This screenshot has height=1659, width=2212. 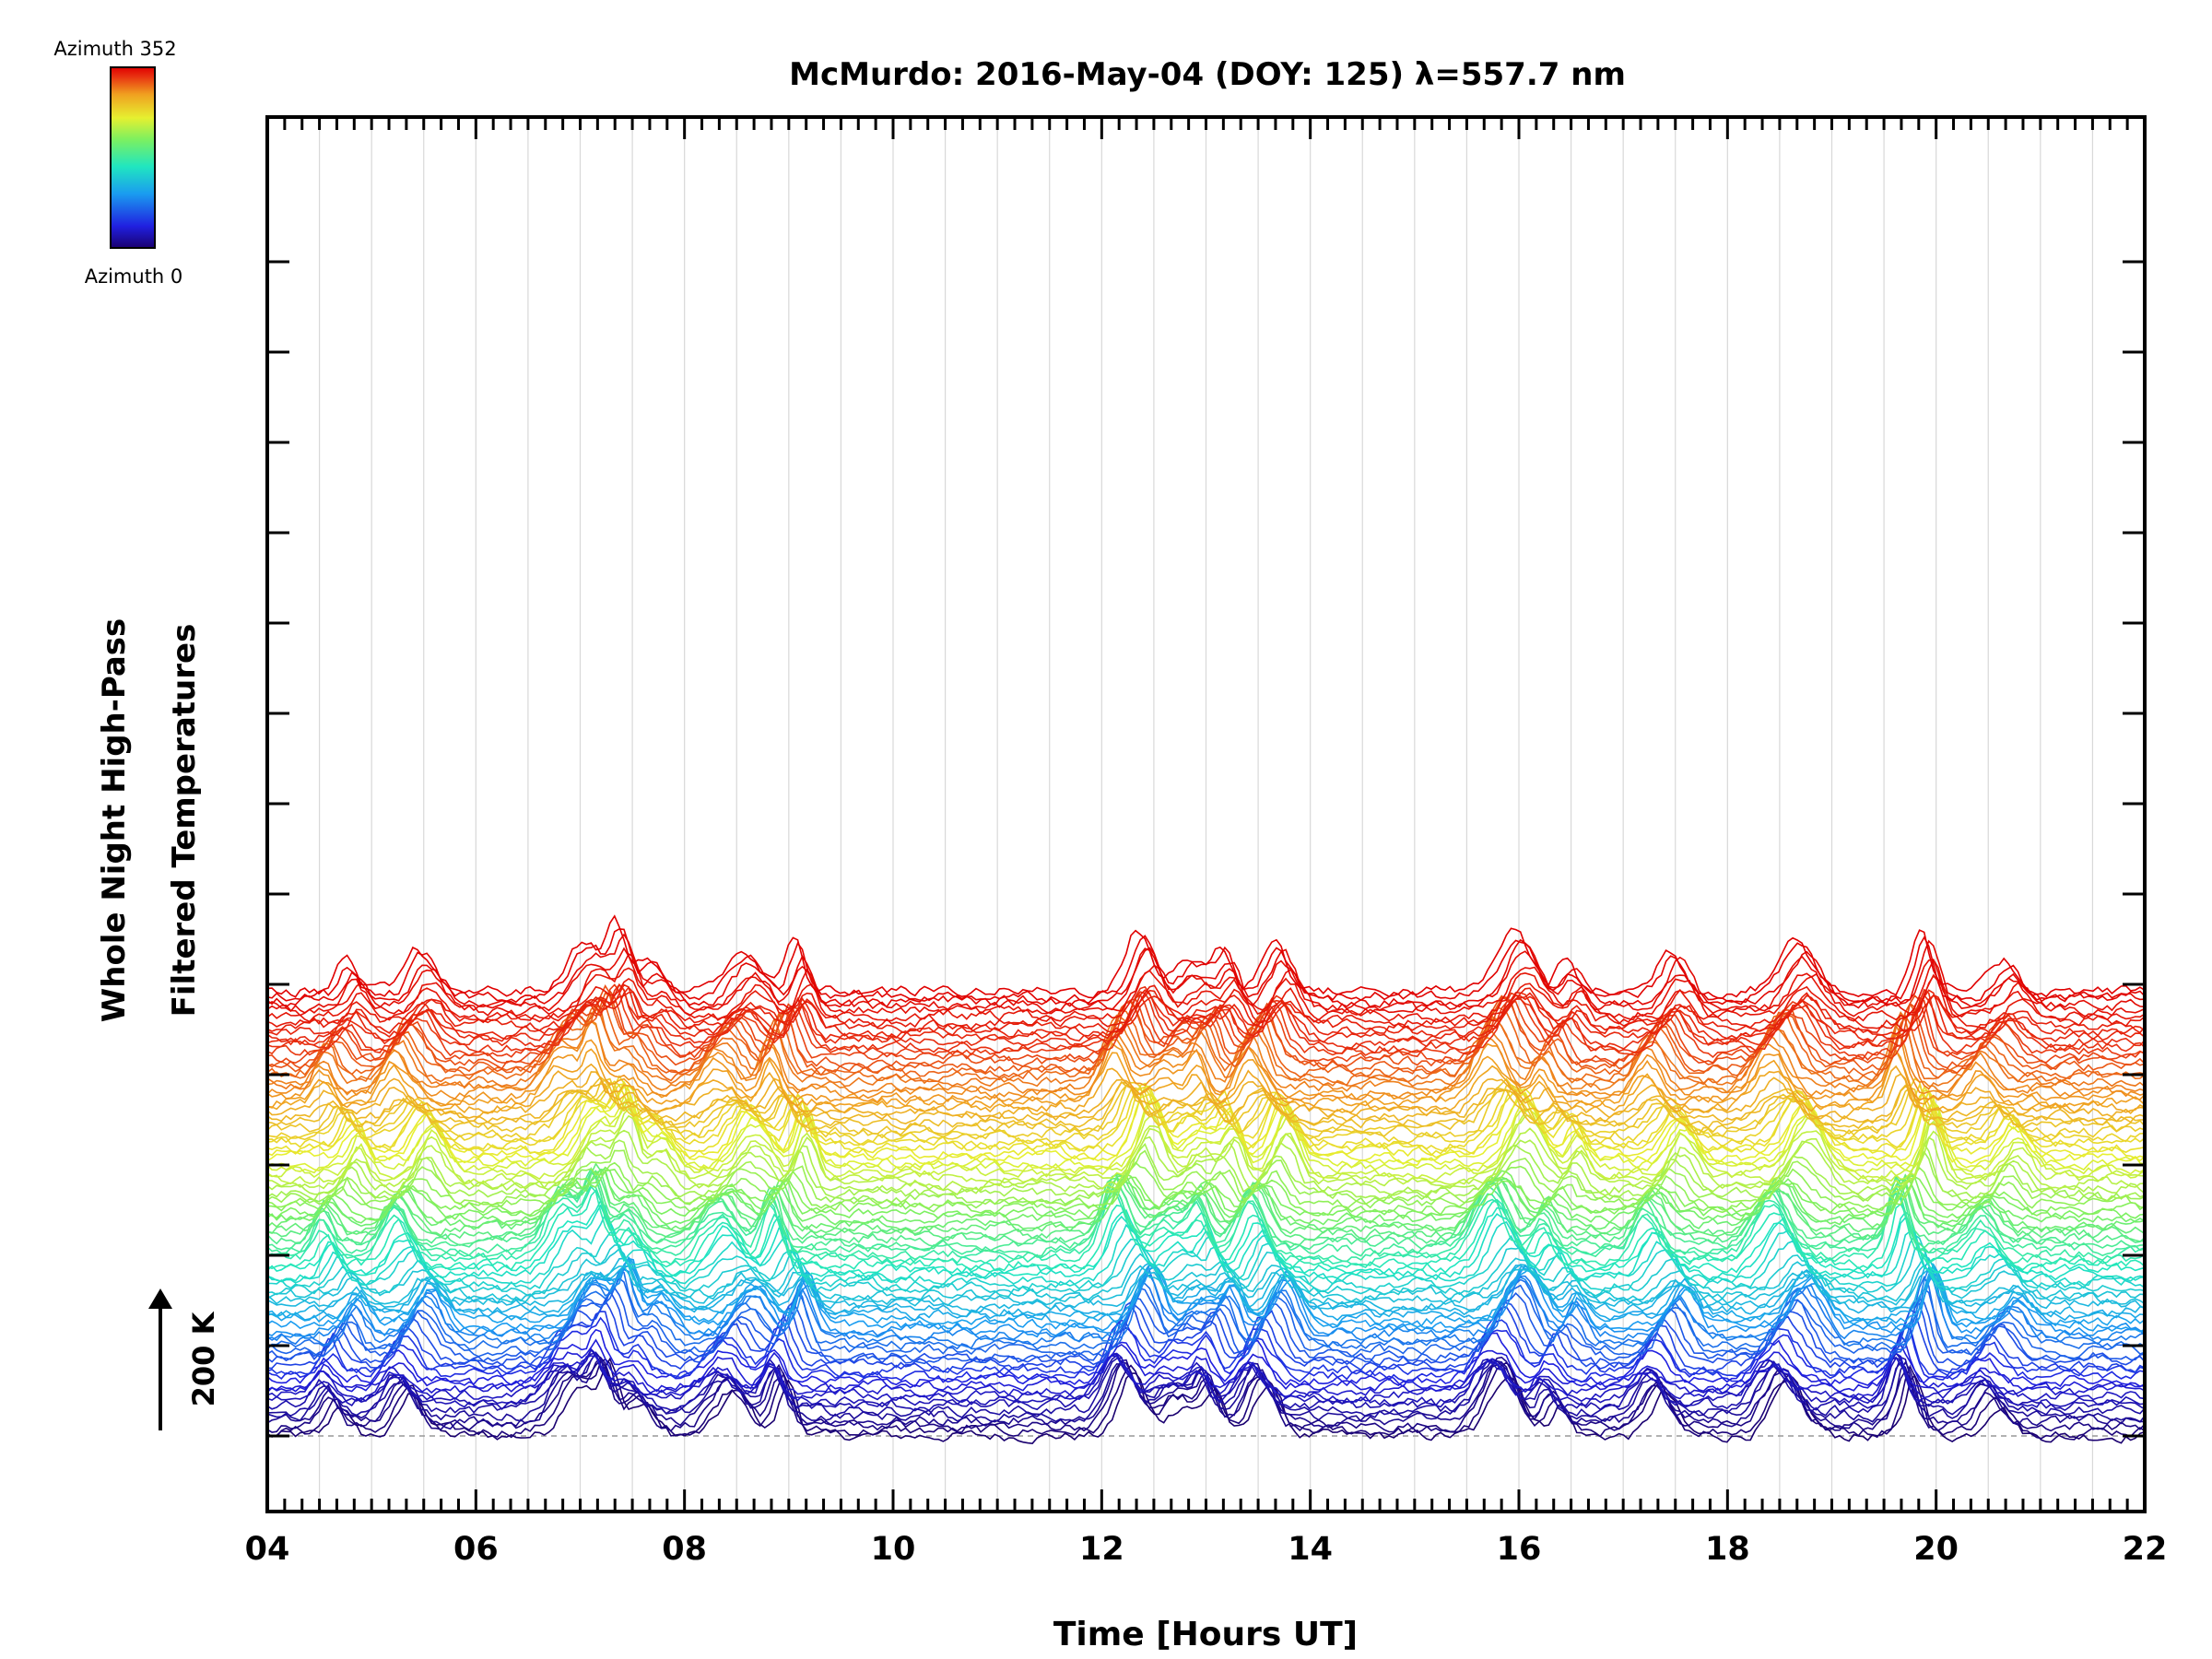 What do you see at coordinates (160, 1298) in the screenshot?
I see `scale-bar-arrowhead` at bounding box center [160, 1298].